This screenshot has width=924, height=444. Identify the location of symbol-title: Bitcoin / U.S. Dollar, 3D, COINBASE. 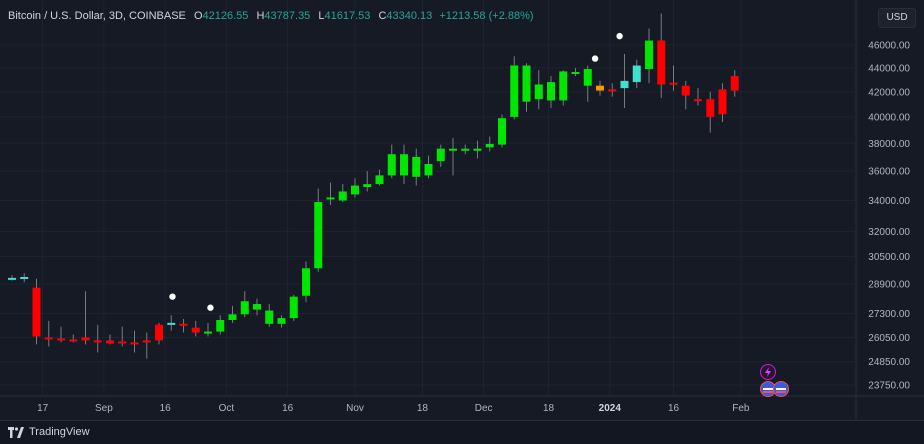
(97, 16).